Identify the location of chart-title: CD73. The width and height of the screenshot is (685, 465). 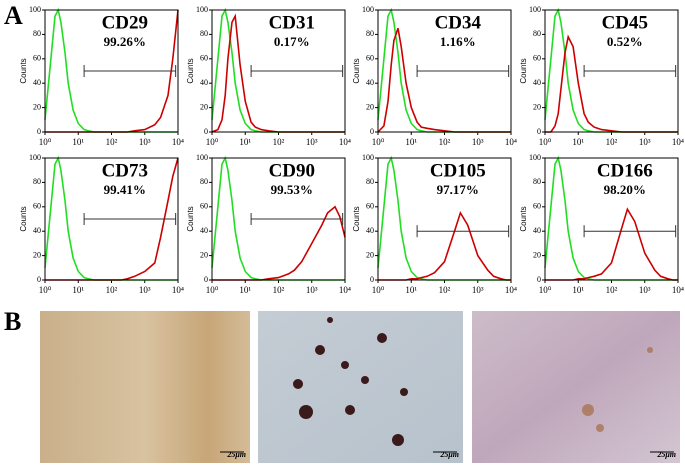
(125, 170).